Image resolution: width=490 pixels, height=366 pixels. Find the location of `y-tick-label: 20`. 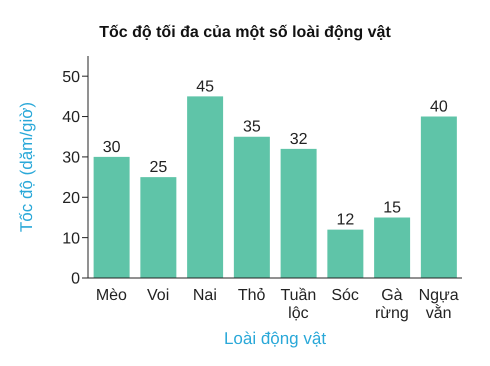

y-tick-label: 20 is located at coordinates (71, 198).